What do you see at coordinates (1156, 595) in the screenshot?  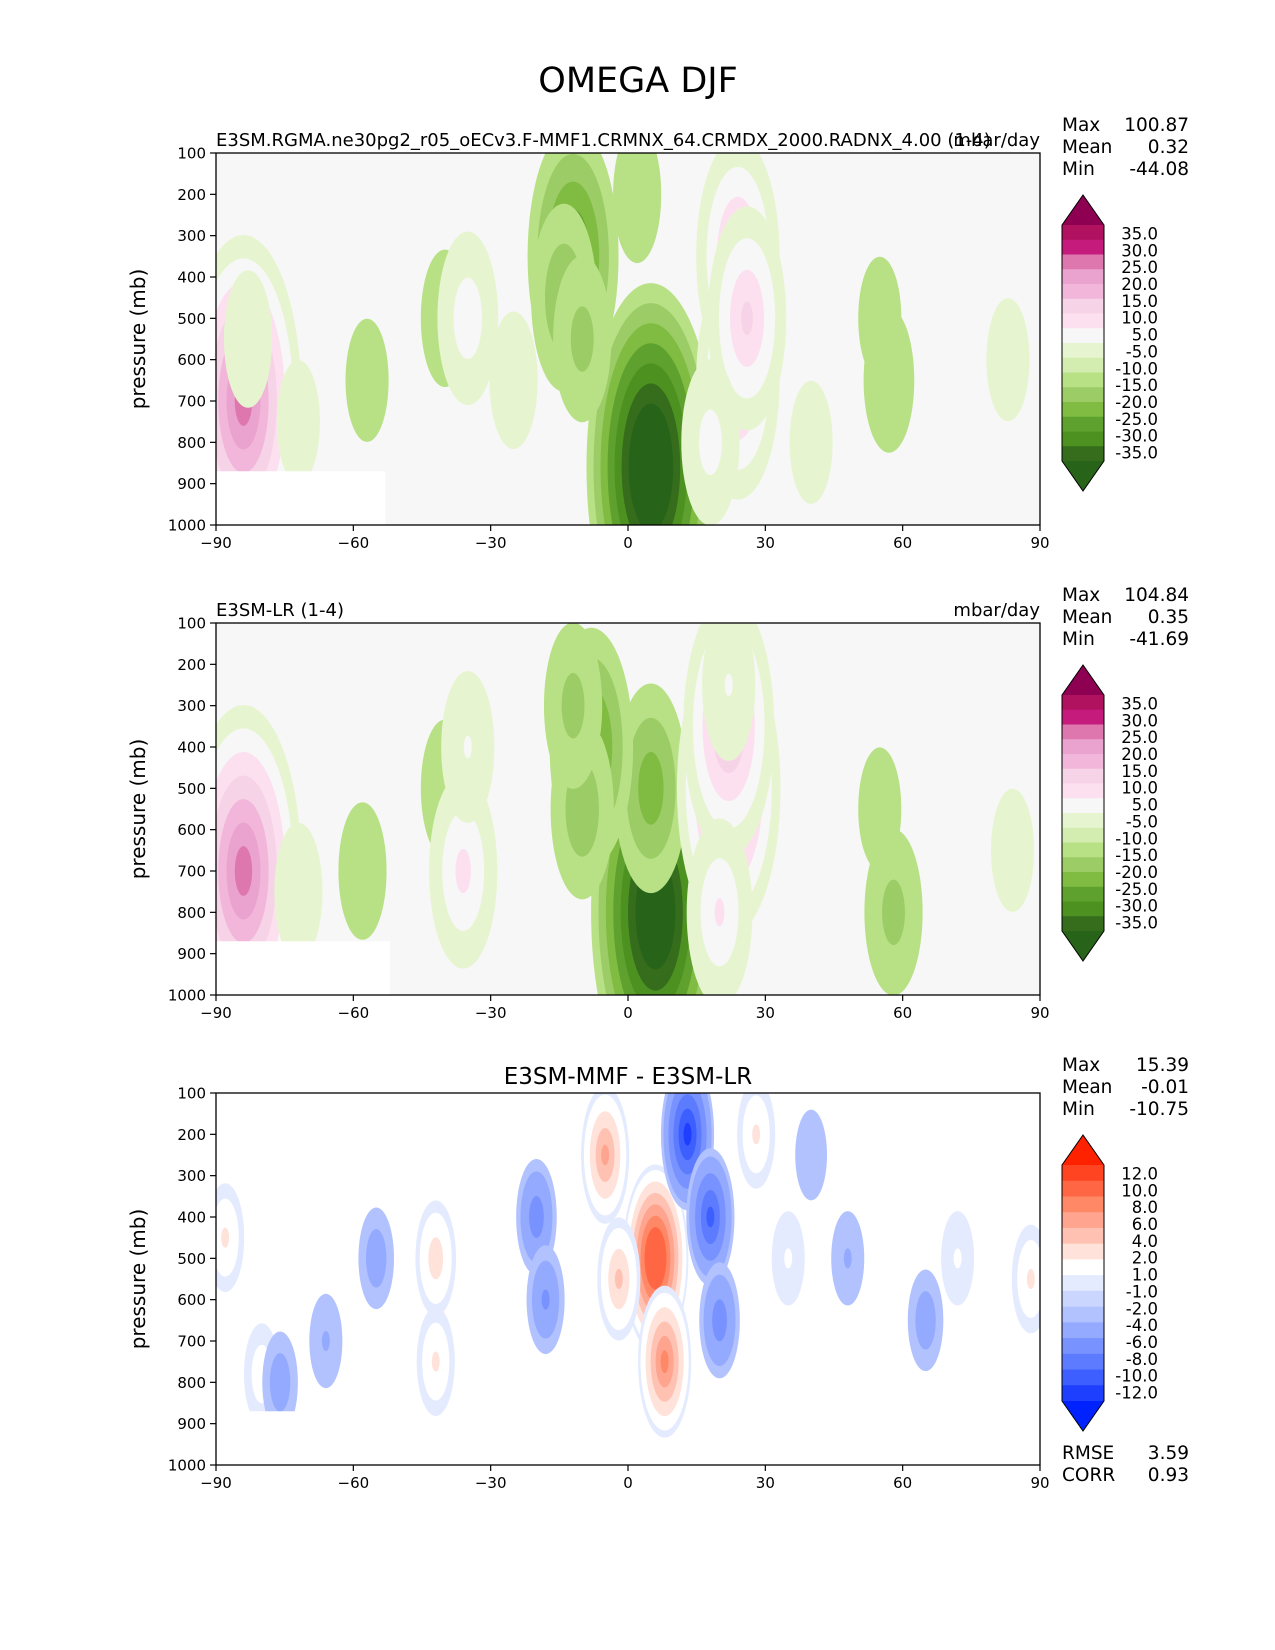 I see `stat-value: 104.84` at bounding box center [1156, 595].